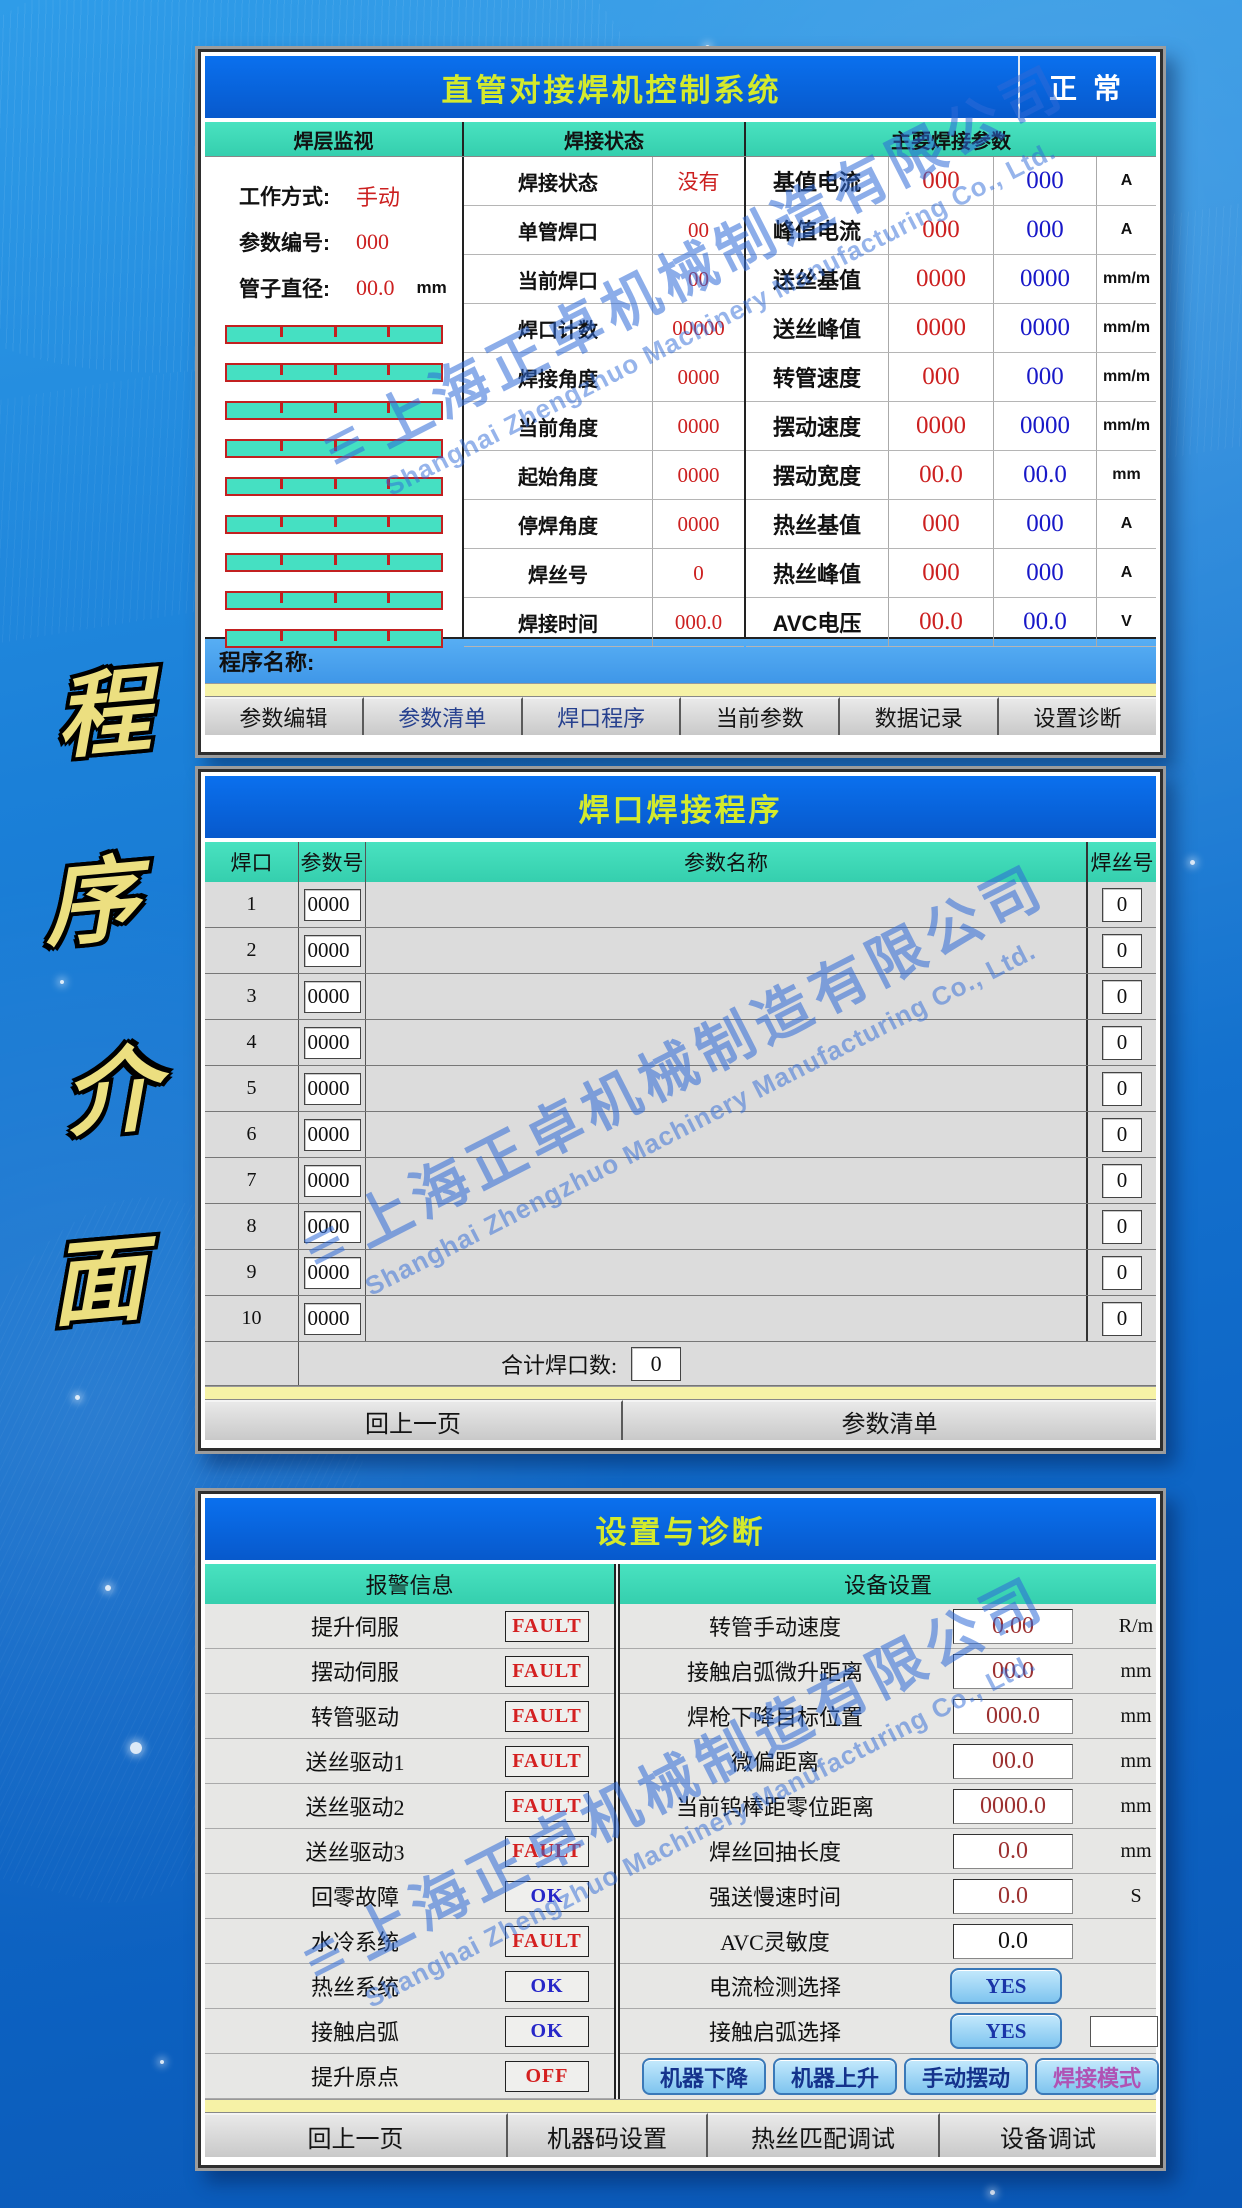  What do you see at coordinates (835, 2076) in the screenshot?
I see `action-button-机器上升: 机器上升` at bounding box center [835, 2076].